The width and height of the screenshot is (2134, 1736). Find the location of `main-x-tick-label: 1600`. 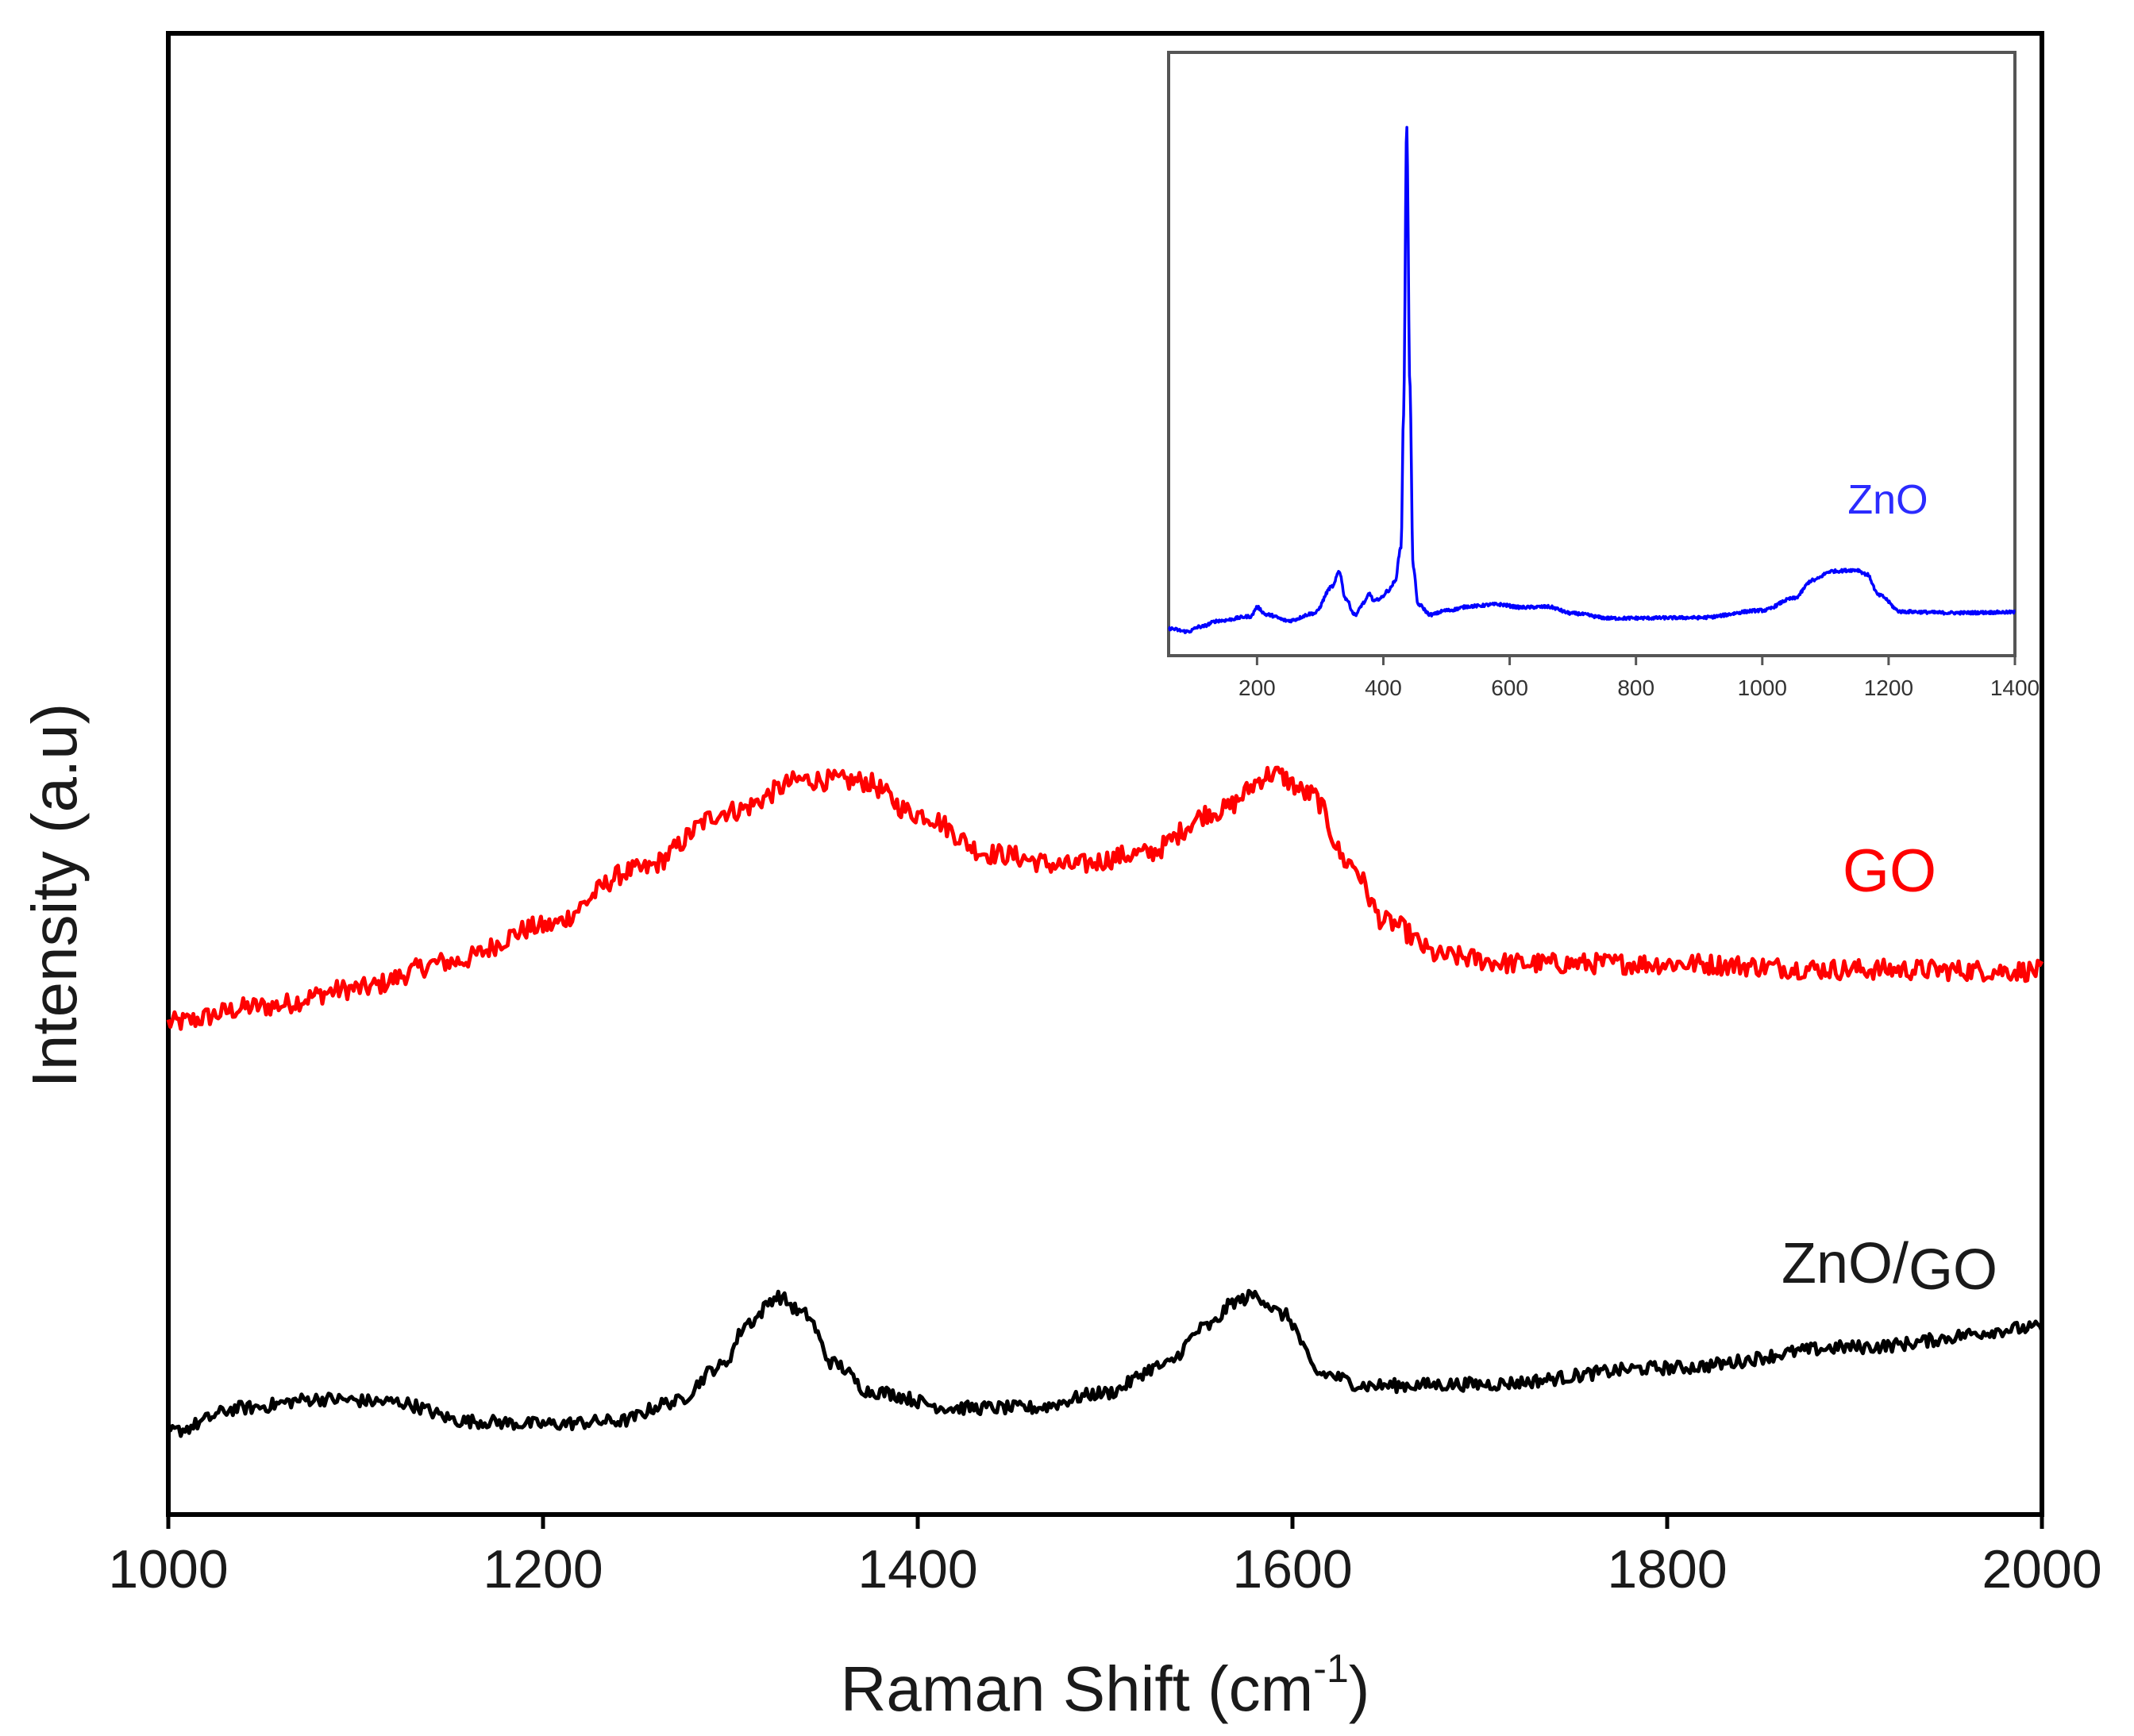

main-x-tick-label: 1600 is located at coordinates (1292, 1569).